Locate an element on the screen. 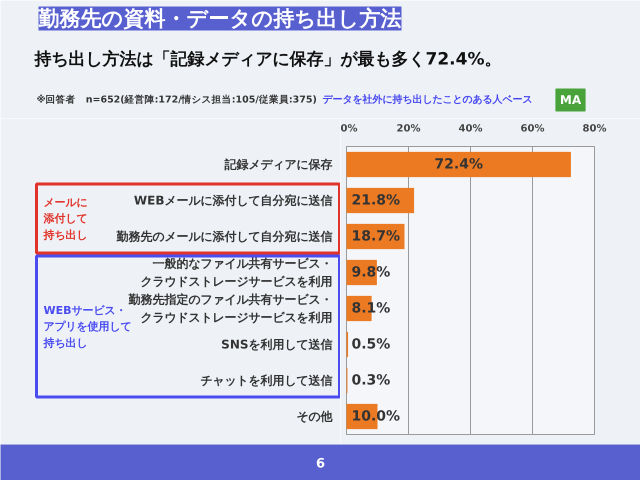 This screenshot has height=480, width=640. text: データを社外に持ち出したことのある人ベース is located at coordinates (427, 100).